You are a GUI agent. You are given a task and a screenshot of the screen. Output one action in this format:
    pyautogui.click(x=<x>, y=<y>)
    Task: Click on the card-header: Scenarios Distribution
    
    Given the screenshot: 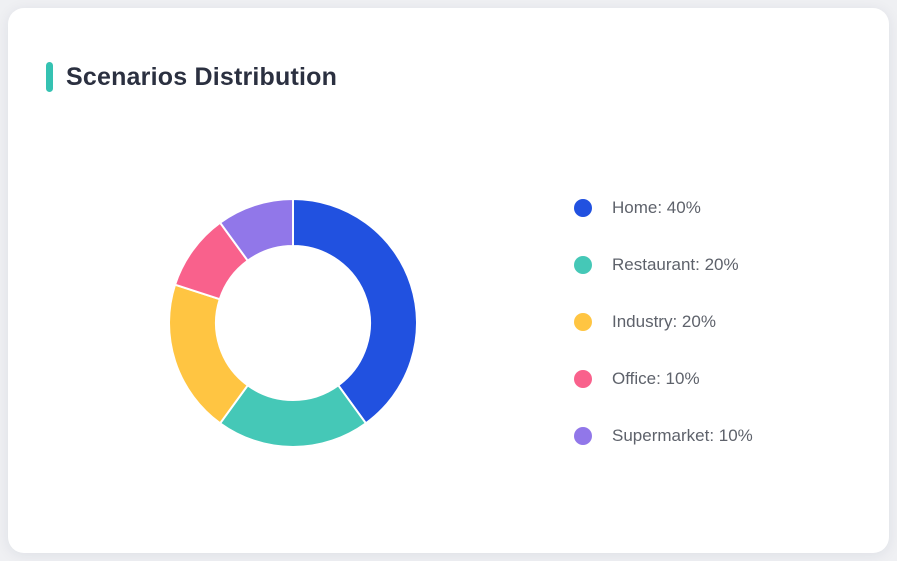 What is the action you would take?
    pyautogui.click(x=191, y=77)
    